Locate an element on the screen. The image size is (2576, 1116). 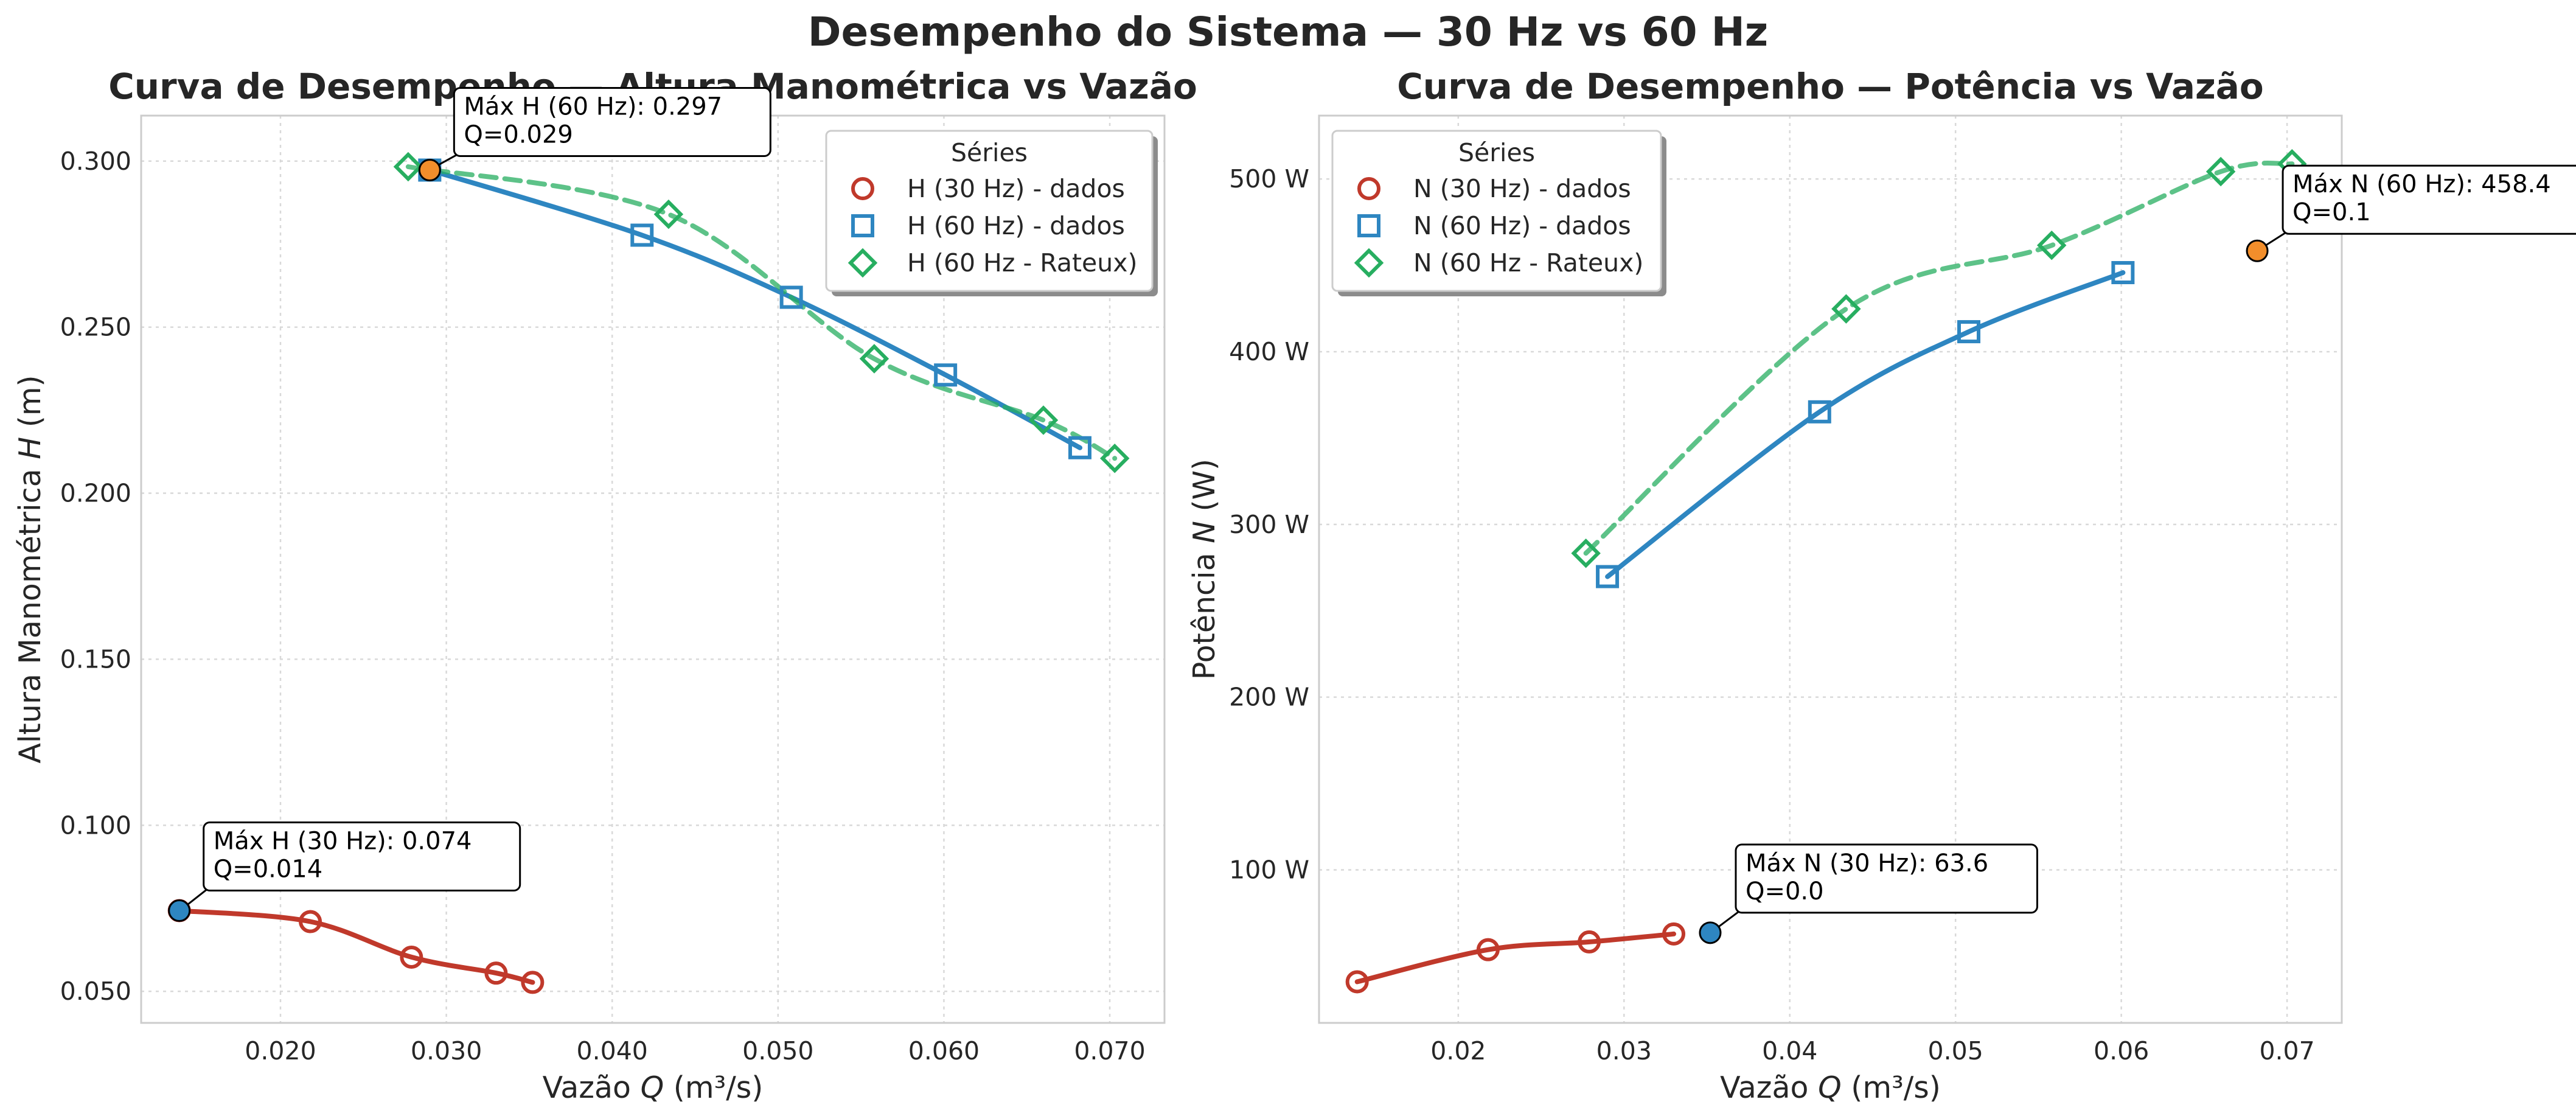
x-tick-label: 0.07 is located at coordinates (2286, 1050).